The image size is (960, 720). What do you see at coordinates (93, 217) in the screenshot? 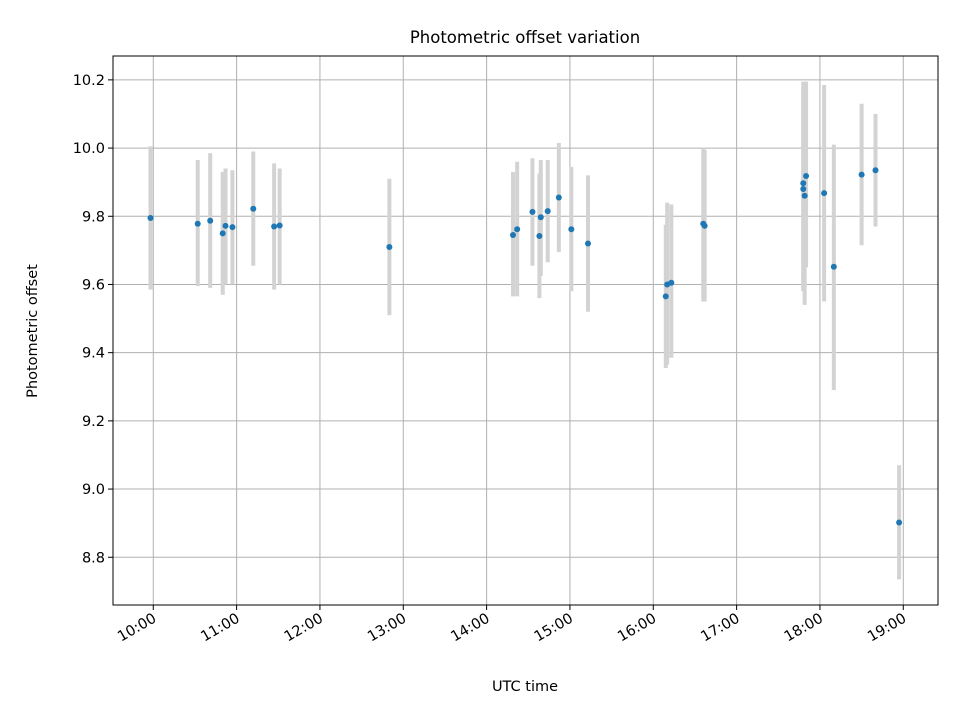
I see `y-tick-label: 9.8` at bounding box center [93, 217].